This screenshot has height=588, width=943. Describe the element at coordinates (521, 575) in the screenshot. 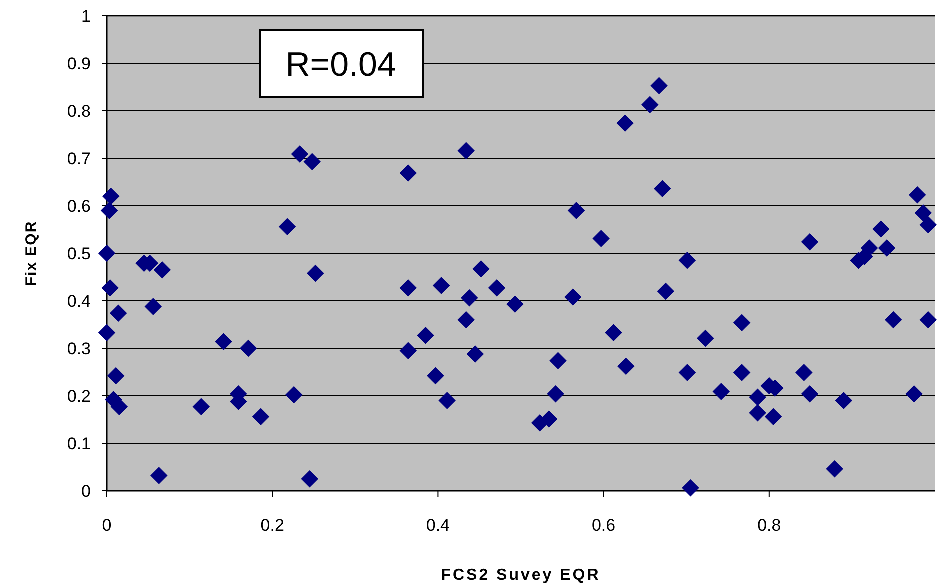

I see `x-axis-title: FCS2 Suvey EQR` at that location.